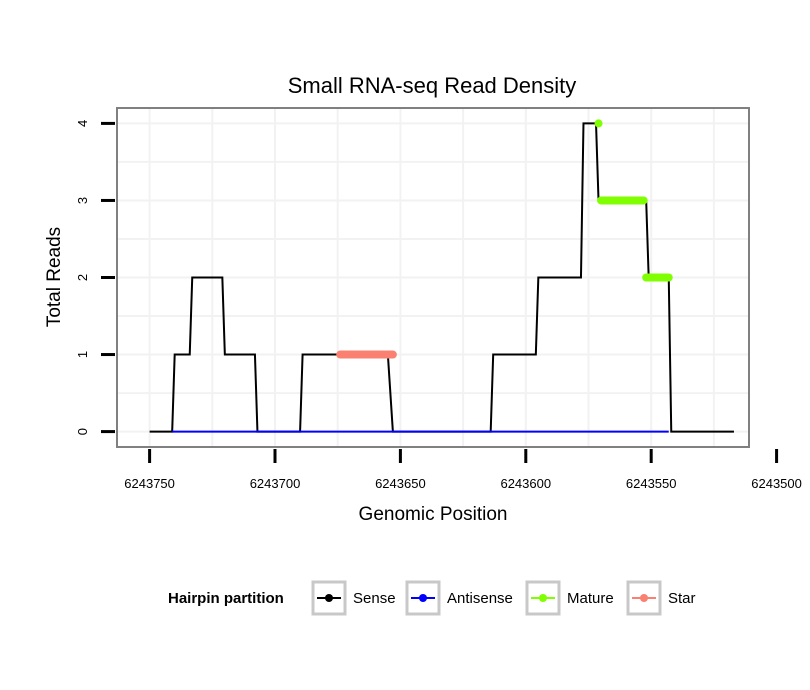 The height and width of the screenshot is (690, 810). I want to click on x-tick-label: 6243500, so click(776, 483).